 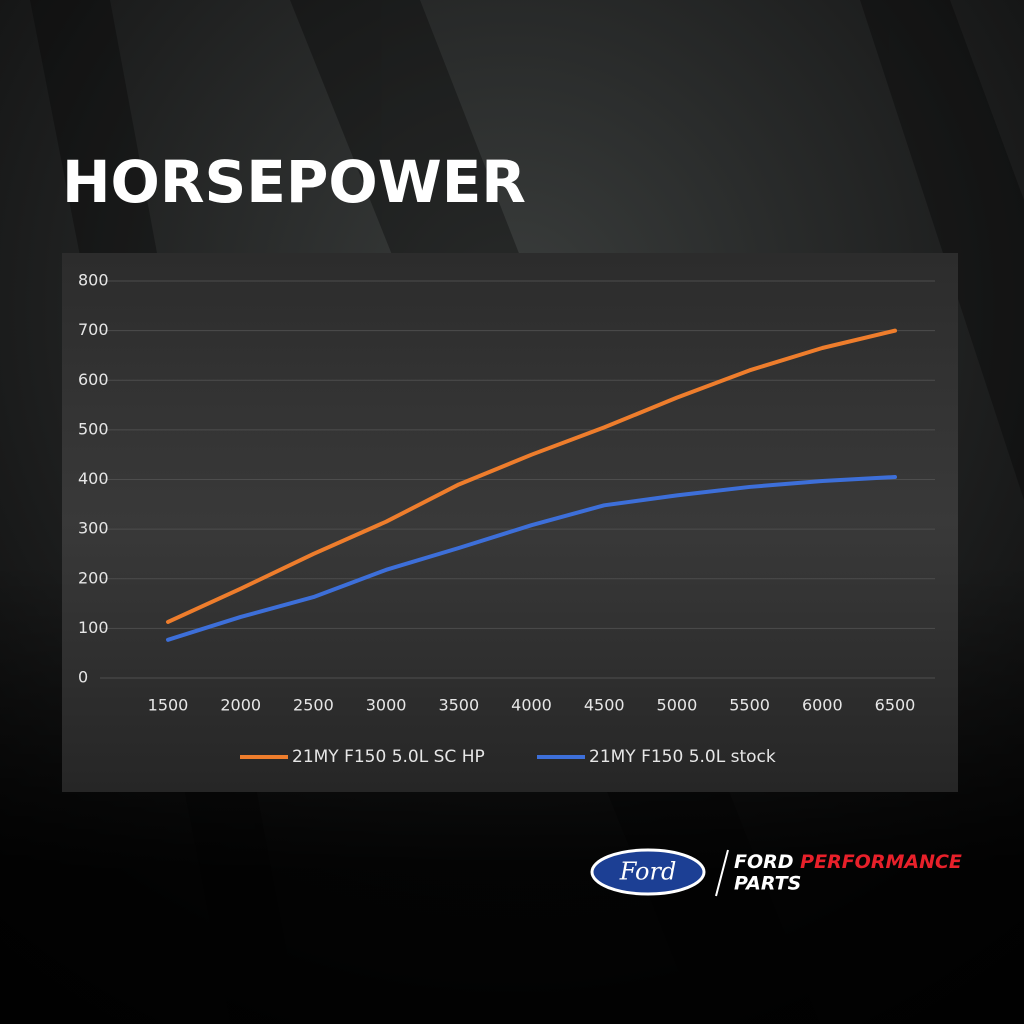 What do you see at coordinates (749, 705) in the screenshot?
I see `x-tick-label: 5500` at bounding box center [749, 705].